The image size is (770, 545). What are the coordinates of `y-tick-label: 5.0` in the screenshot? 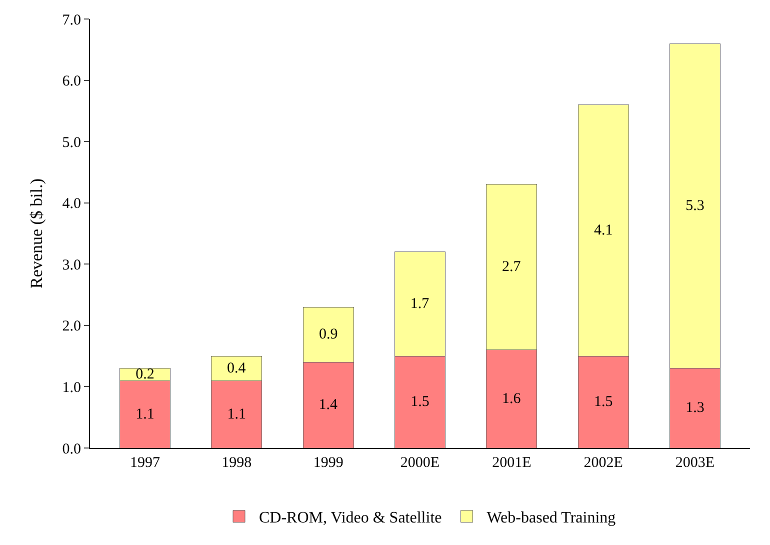 It's located at (71, 142).